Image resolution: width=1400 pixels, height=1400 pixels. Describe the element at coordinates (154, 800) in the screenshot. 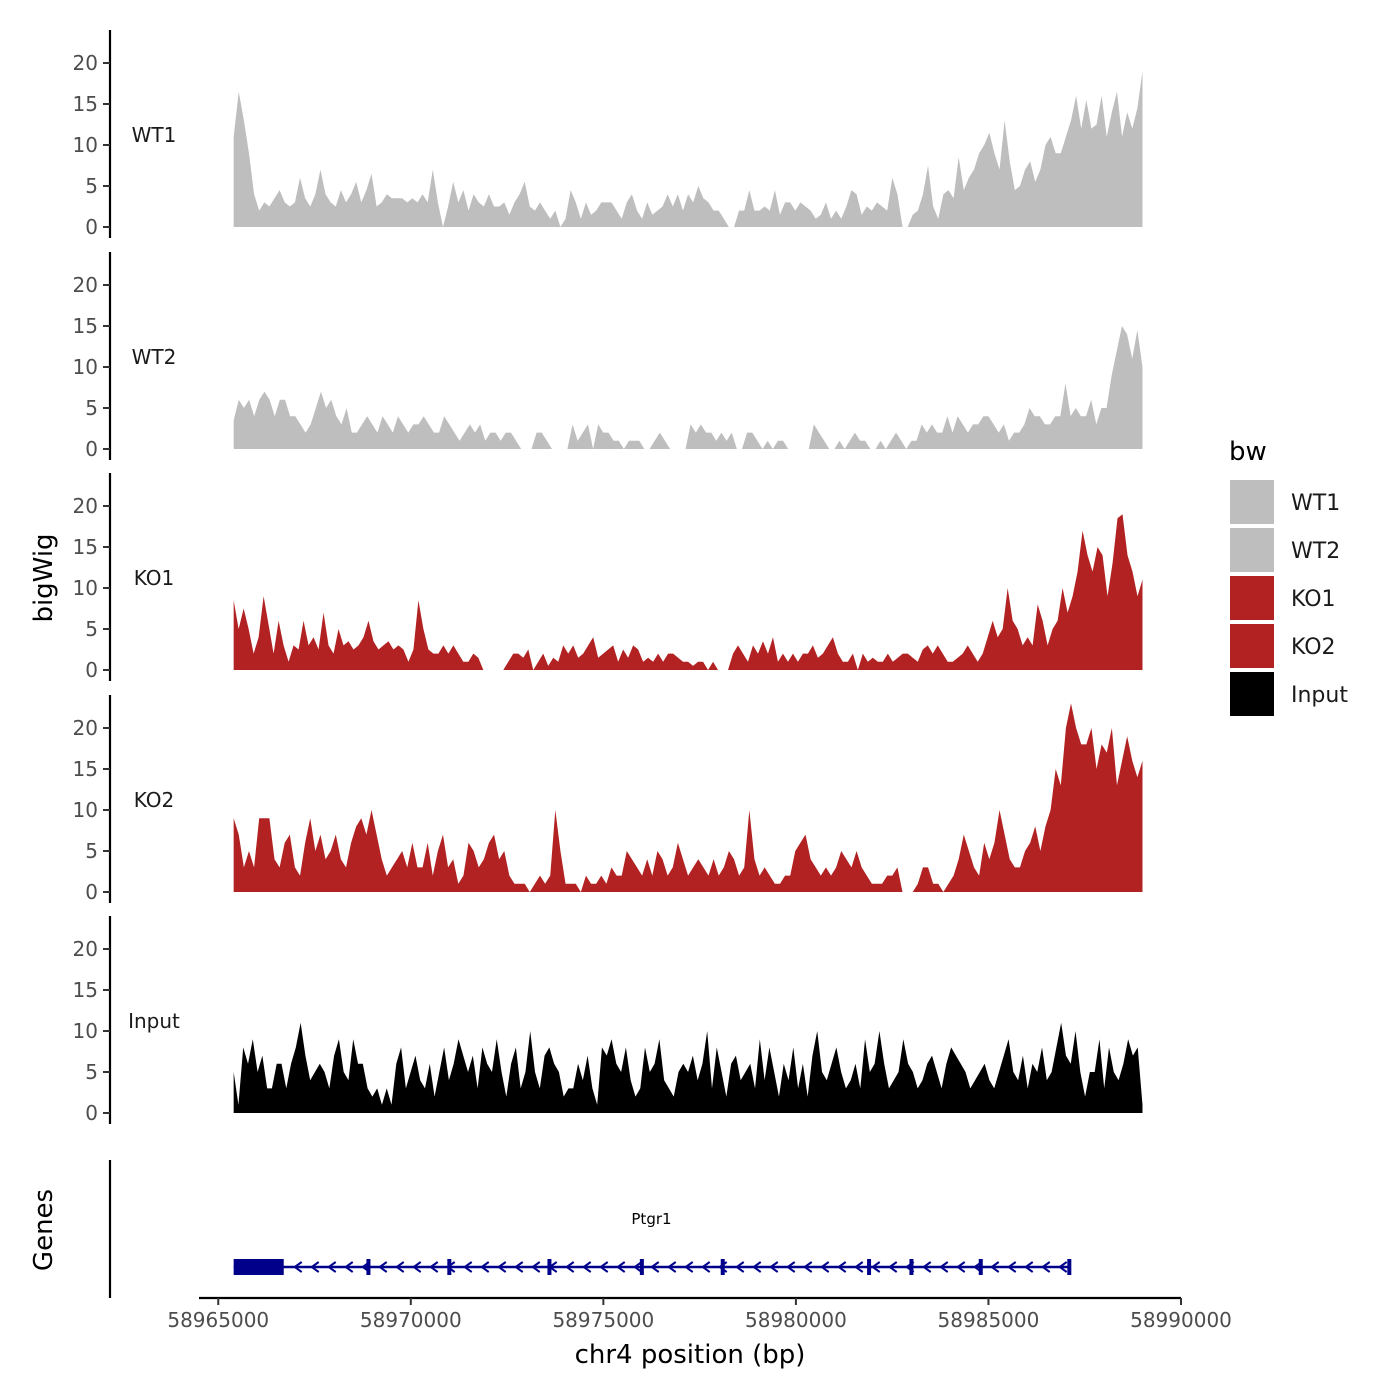

I see `track-label: KO2` at that location.